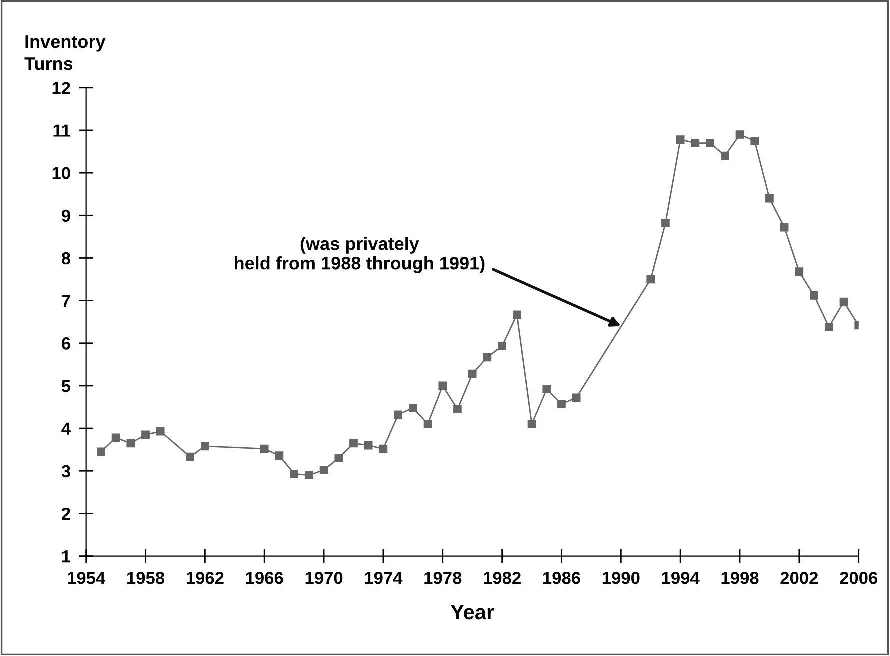 This screenshot has height=656, width=890. What do you see at coordinates (66, 556) in the screenshot?
I see `y-tick-label: 1` at bounding box center [66, 556].